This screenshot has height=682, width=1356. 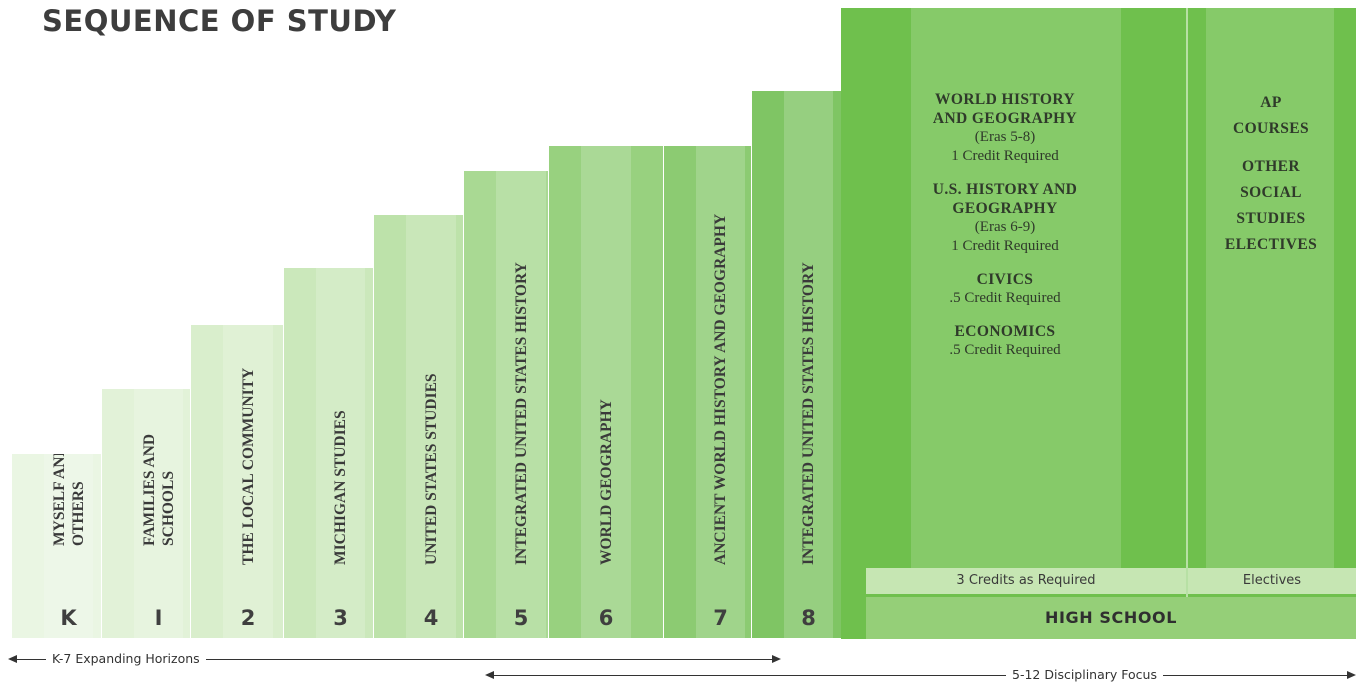 I want to click on grade-course-label: ANCIENT WORLD HISTORY AND GEOGRAPHY, so click(x=720, y=389).